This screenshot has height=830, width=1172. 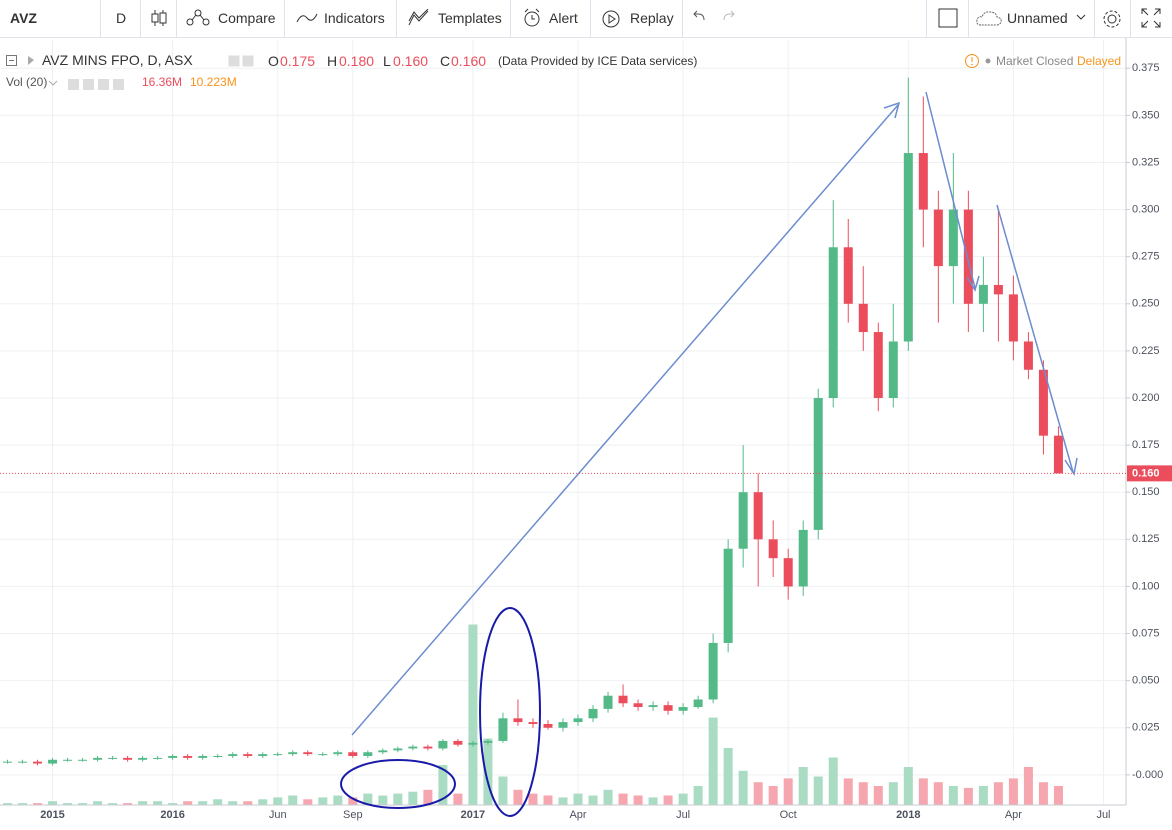 What do you see at coordinates (23, 61) in the screenshot?
I see `legend-icons` at bounding box center [23, 61].